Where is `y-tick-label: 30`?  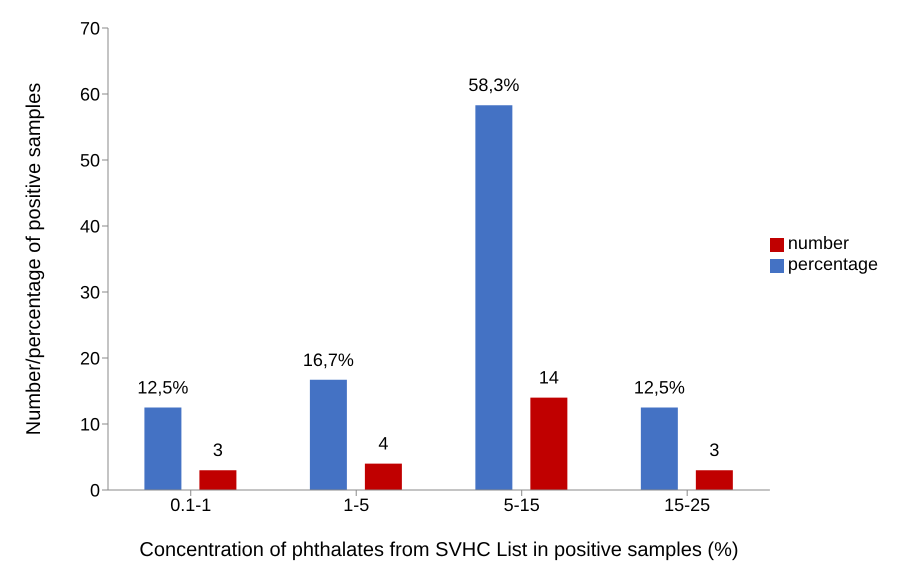 y-tick-label: 30 is located at coordinates (90, 292).